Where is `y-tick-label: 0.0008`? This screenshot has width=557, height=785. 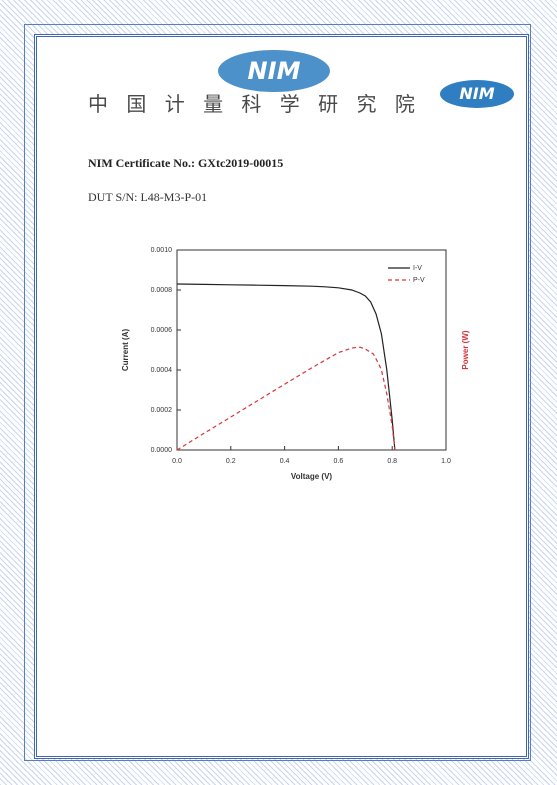
y-tick-label: 0.0008 is located at coordinates (162, 290).